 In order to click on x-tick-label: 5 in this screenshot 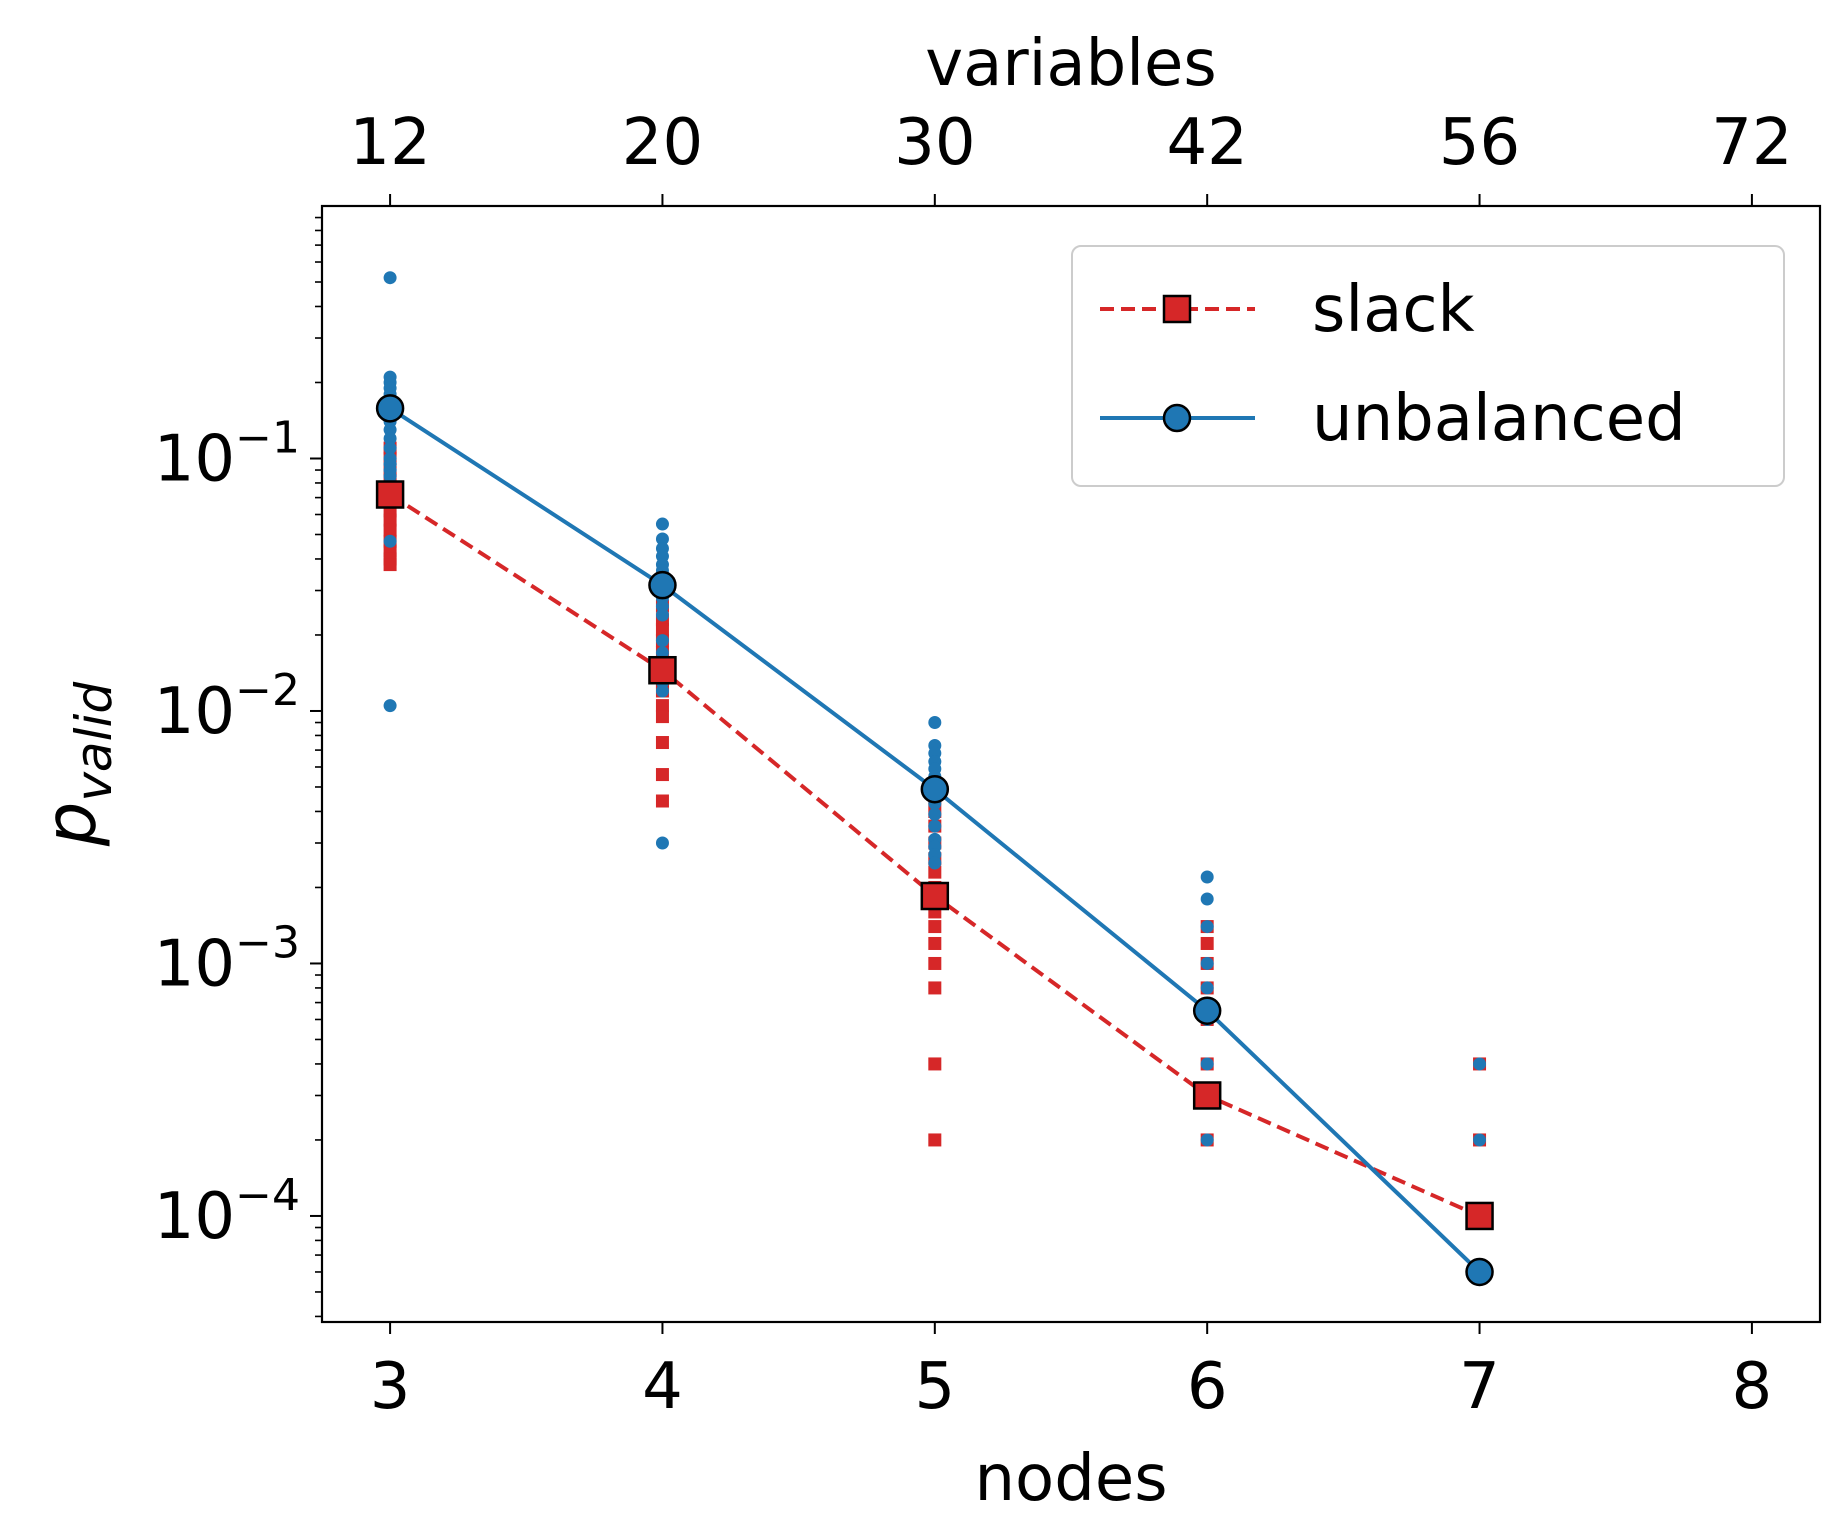, I will do `click(934, 1387)`.